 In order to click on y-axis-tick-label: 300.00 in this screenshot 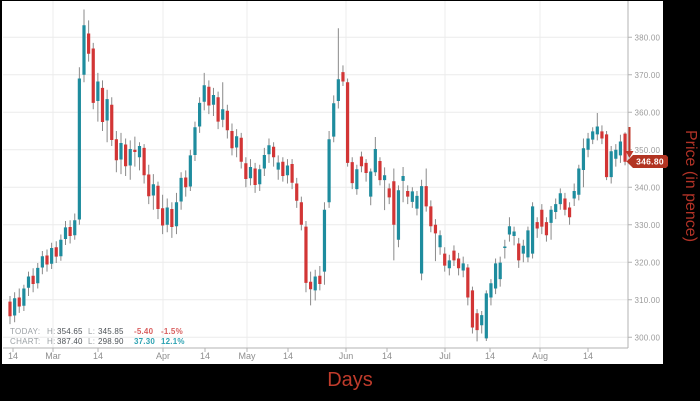, I will do `click(648, 337)`.